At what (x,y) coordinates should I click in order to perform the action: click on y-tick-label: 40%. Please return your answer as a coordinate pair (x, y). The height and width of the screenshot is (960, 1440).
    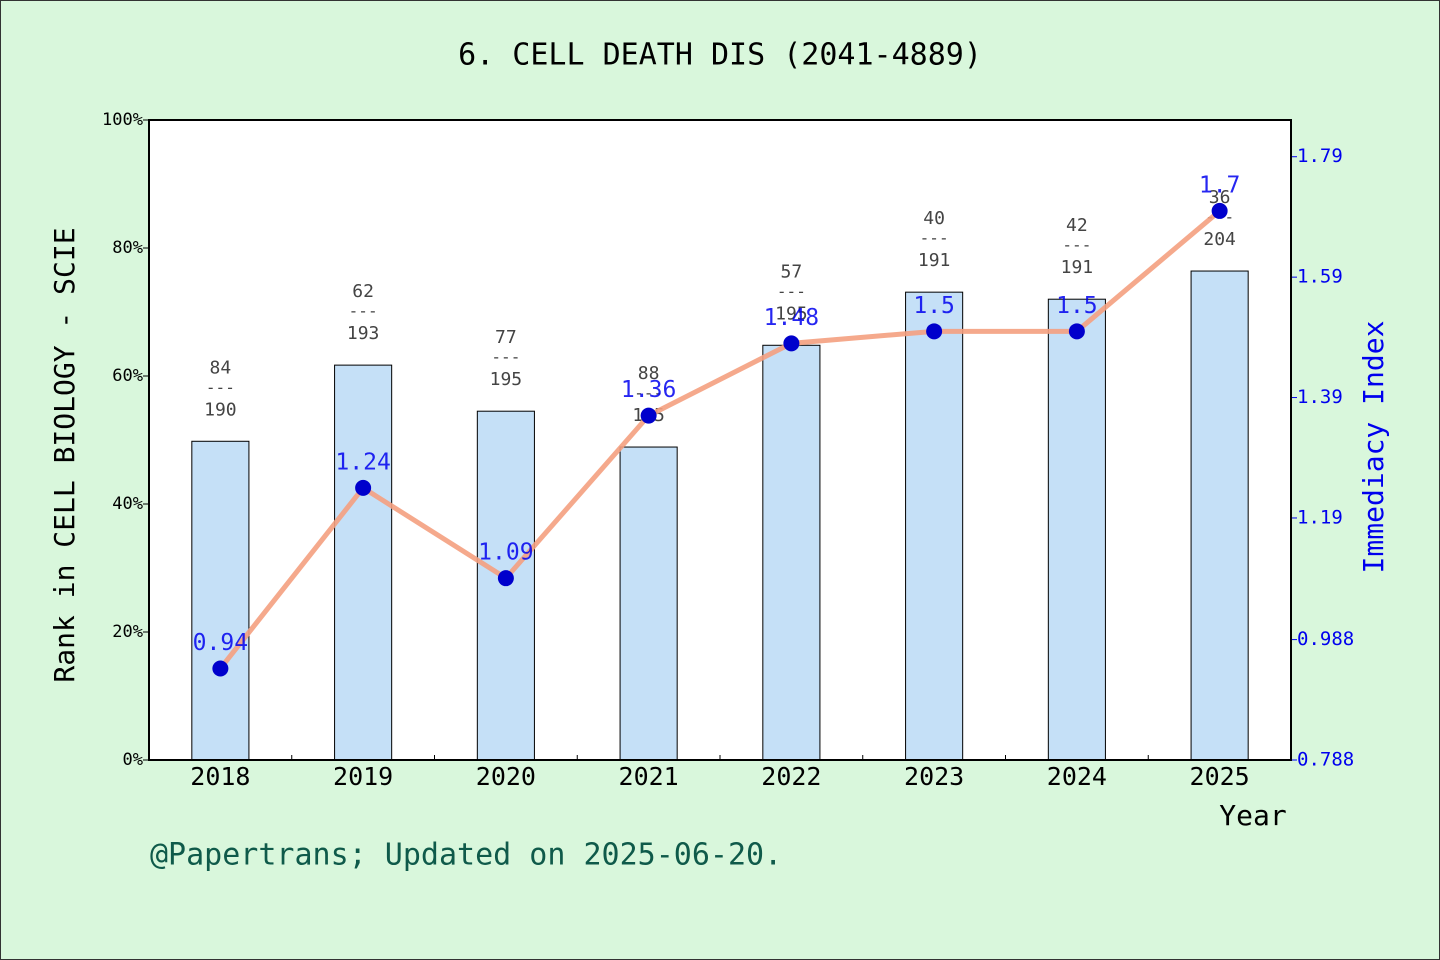
    Looking at the image, I should click on (127, 504).